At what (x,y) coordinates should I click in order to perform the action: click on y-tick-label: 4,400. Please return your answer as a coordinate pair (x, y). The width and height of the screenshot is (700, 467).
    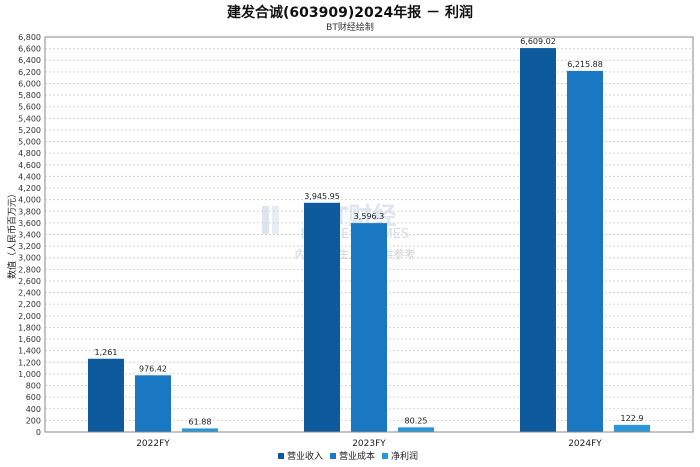
    Looking at the image, I should click on (29, 176).